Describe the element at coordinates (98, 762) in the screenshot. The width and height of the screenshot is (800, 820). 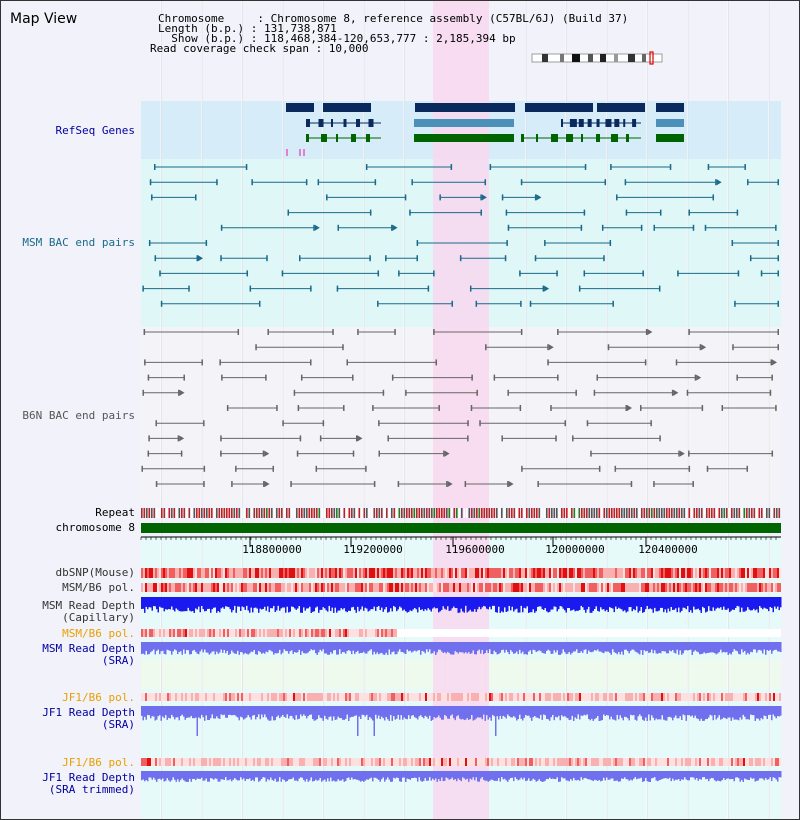
I see `track-label-jf1-b6-pol-2: JF1/B6 pol.` at that location.